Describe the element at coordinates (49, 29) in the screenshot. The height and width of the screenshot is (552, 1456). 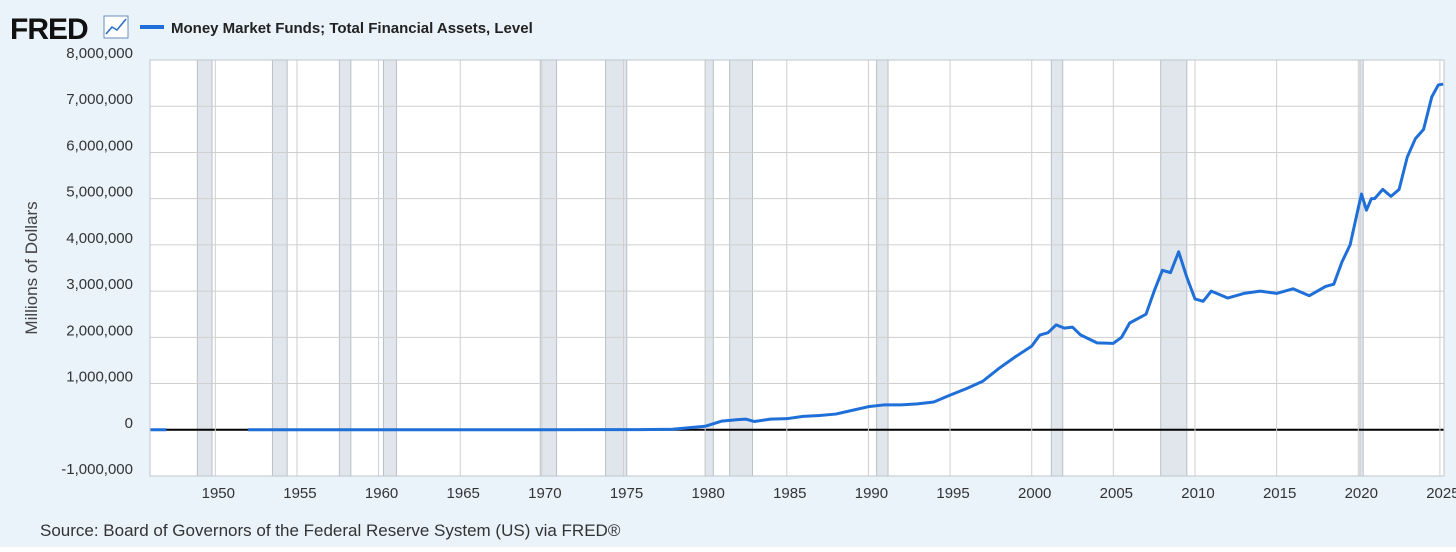
I see `logo: FRED` at that location.